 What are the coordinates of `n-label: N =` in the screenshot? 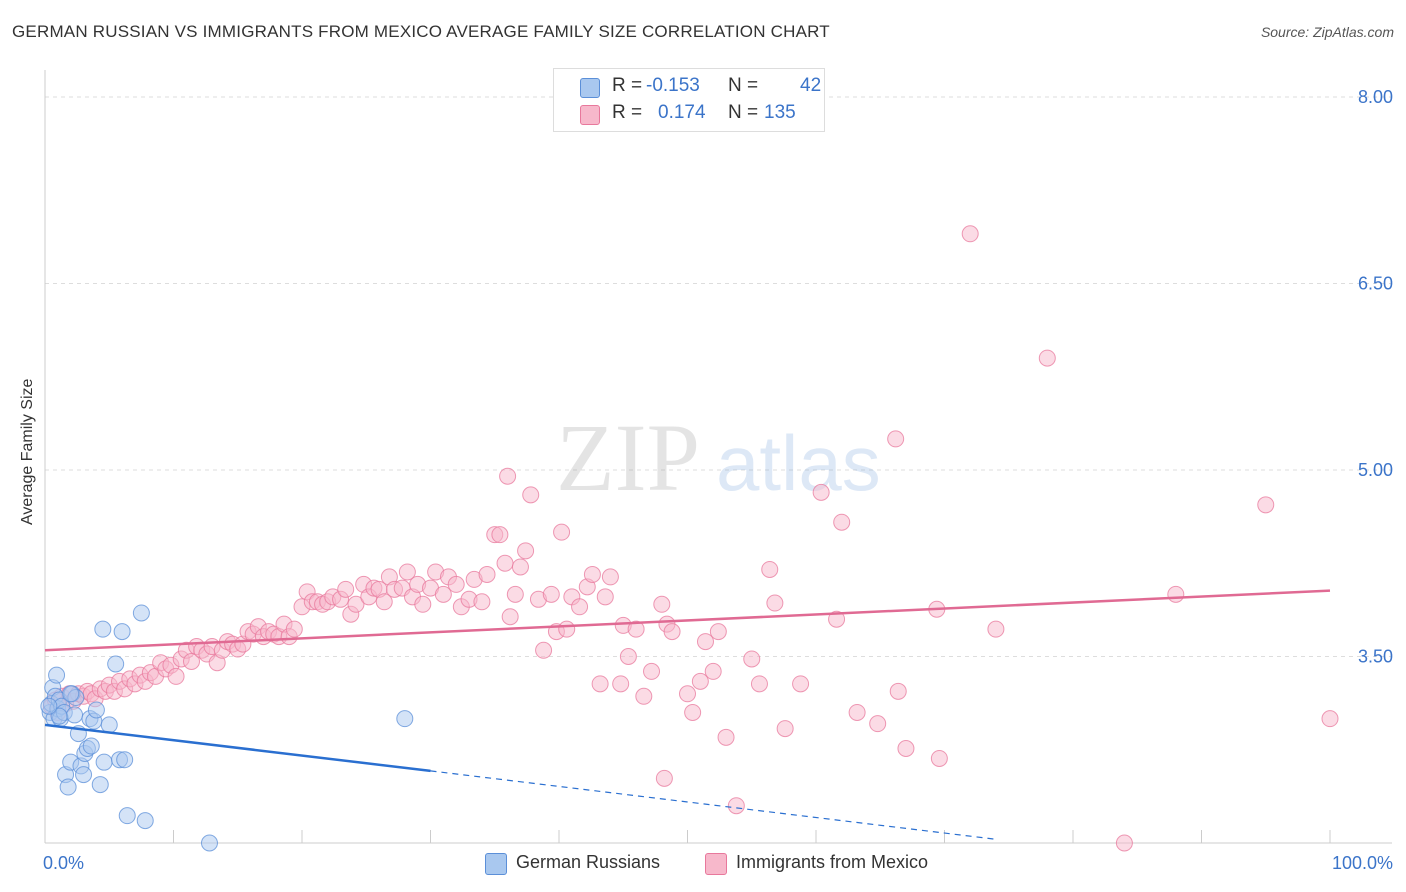 It's located at (743, 85).